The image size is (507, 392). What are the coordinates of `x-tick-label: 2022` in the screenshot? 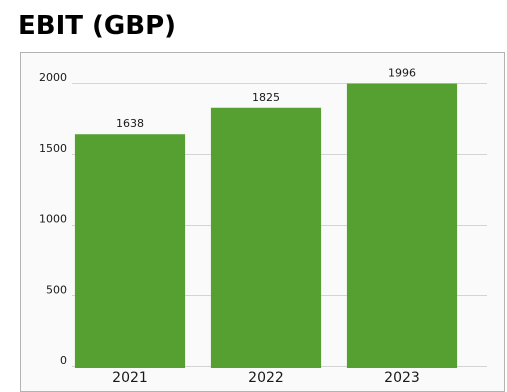 It's located at (266, 378).